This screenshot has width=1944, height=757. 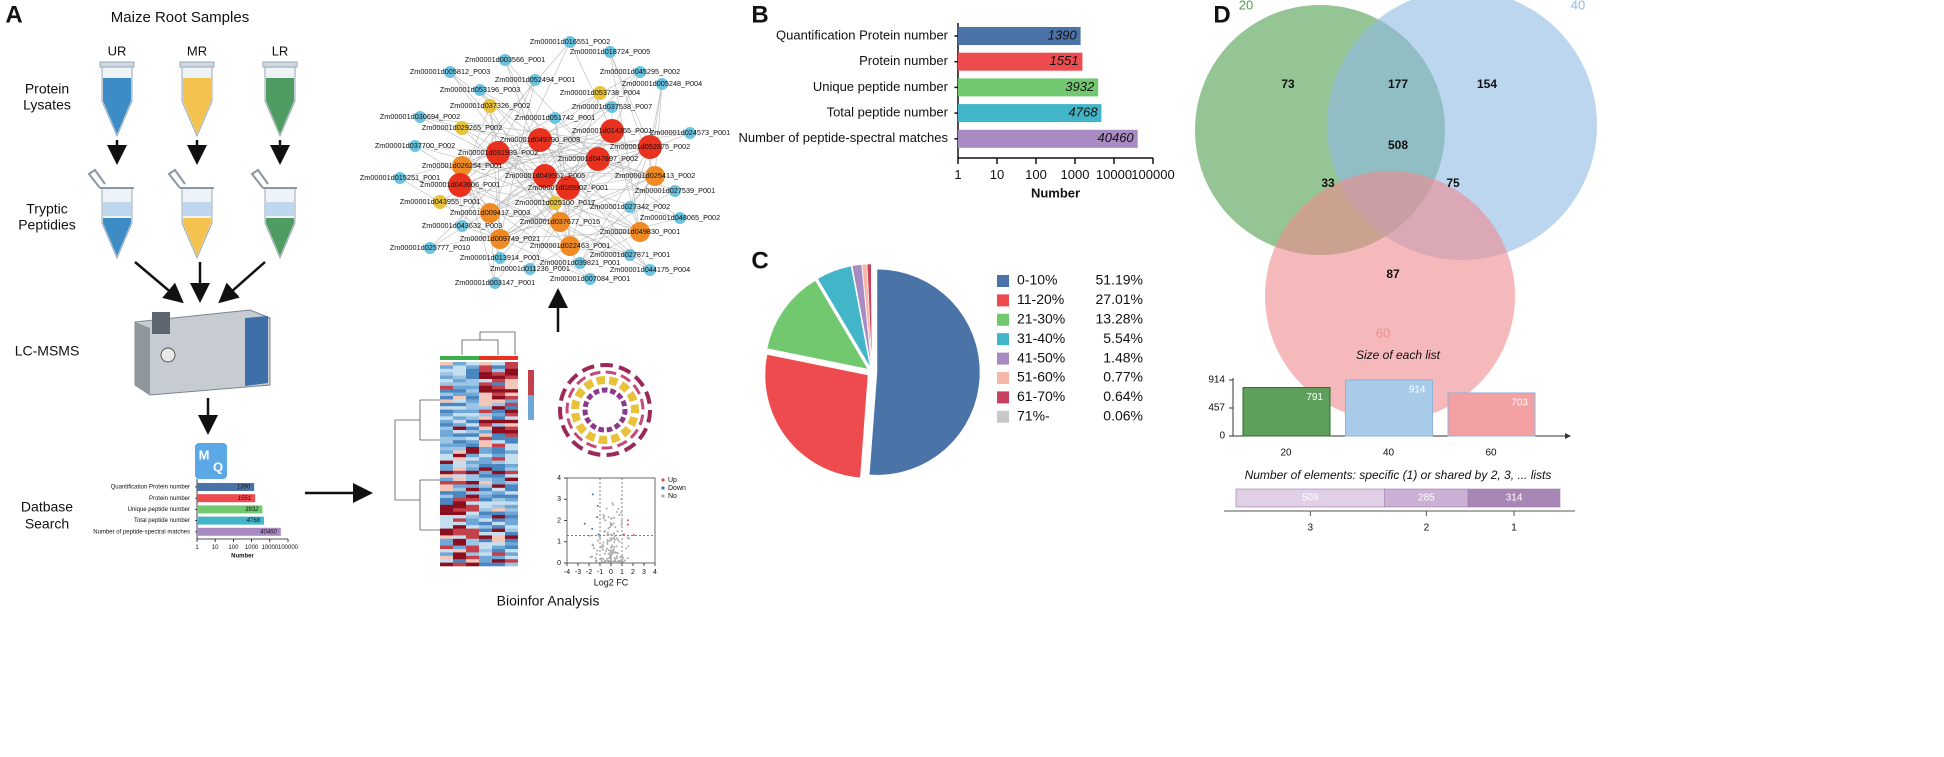 I want to click on arrow, so click(x=159, y=282).